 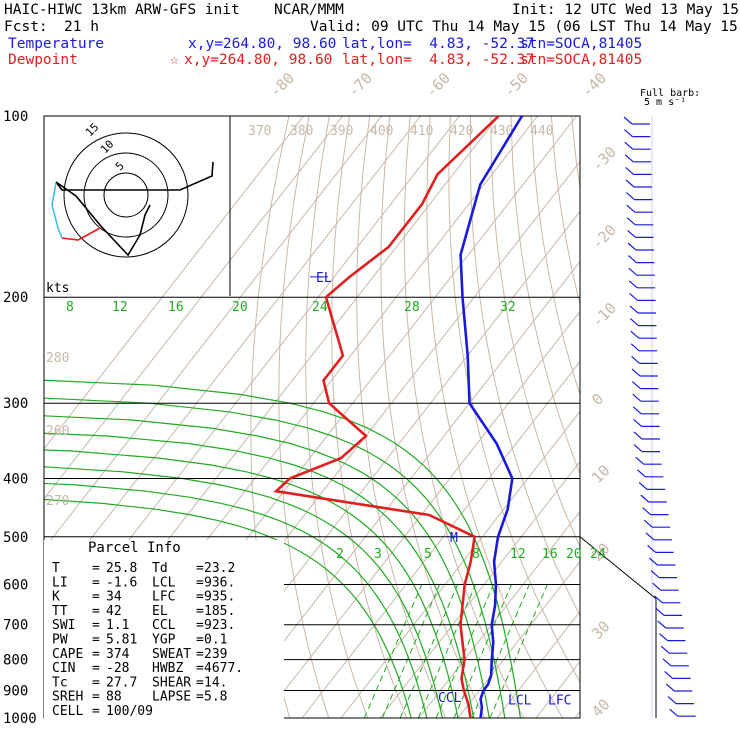 What do you see at coordinates (340, 554) in the screenshot?
I see `mixing-ratio-label: 2` at bounding box center [340, 554].